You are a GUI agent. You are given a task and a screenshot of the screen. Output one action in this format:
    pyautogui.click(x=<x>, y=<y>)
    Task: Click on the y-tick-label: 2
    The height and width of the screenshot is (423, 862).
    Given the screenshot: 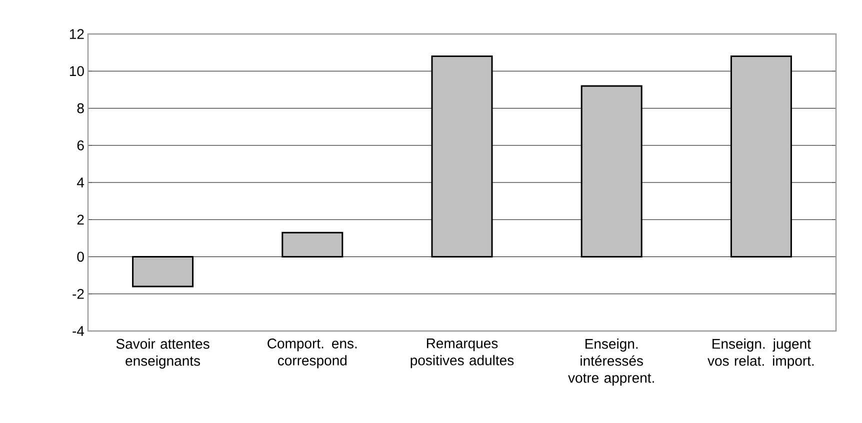 What is the action you would take?
    pyautogui.click(x=80, y=219)
    